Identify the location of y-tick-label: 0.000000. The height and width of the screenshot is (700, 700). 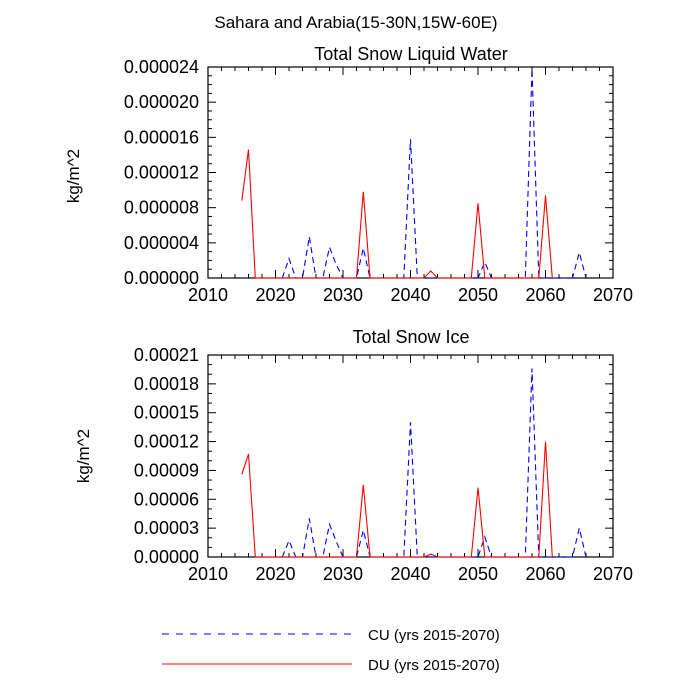
(161, 278).